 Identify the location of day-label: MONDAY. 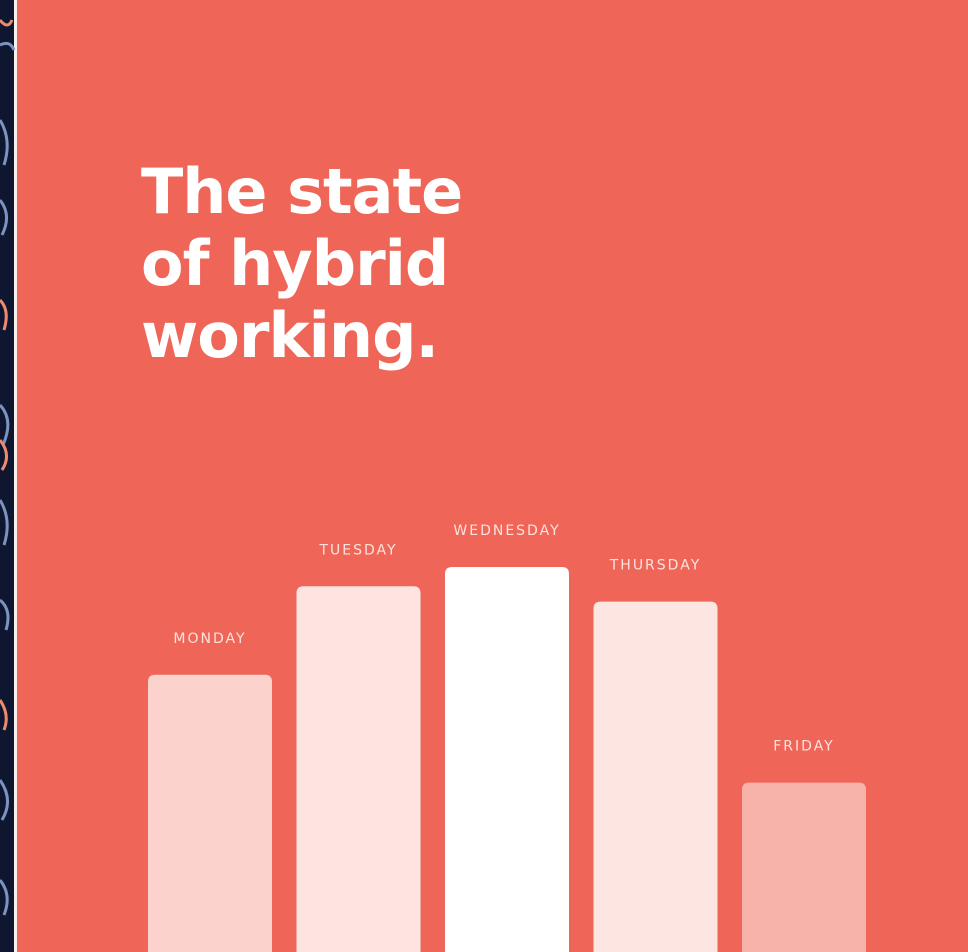
(209, 639).